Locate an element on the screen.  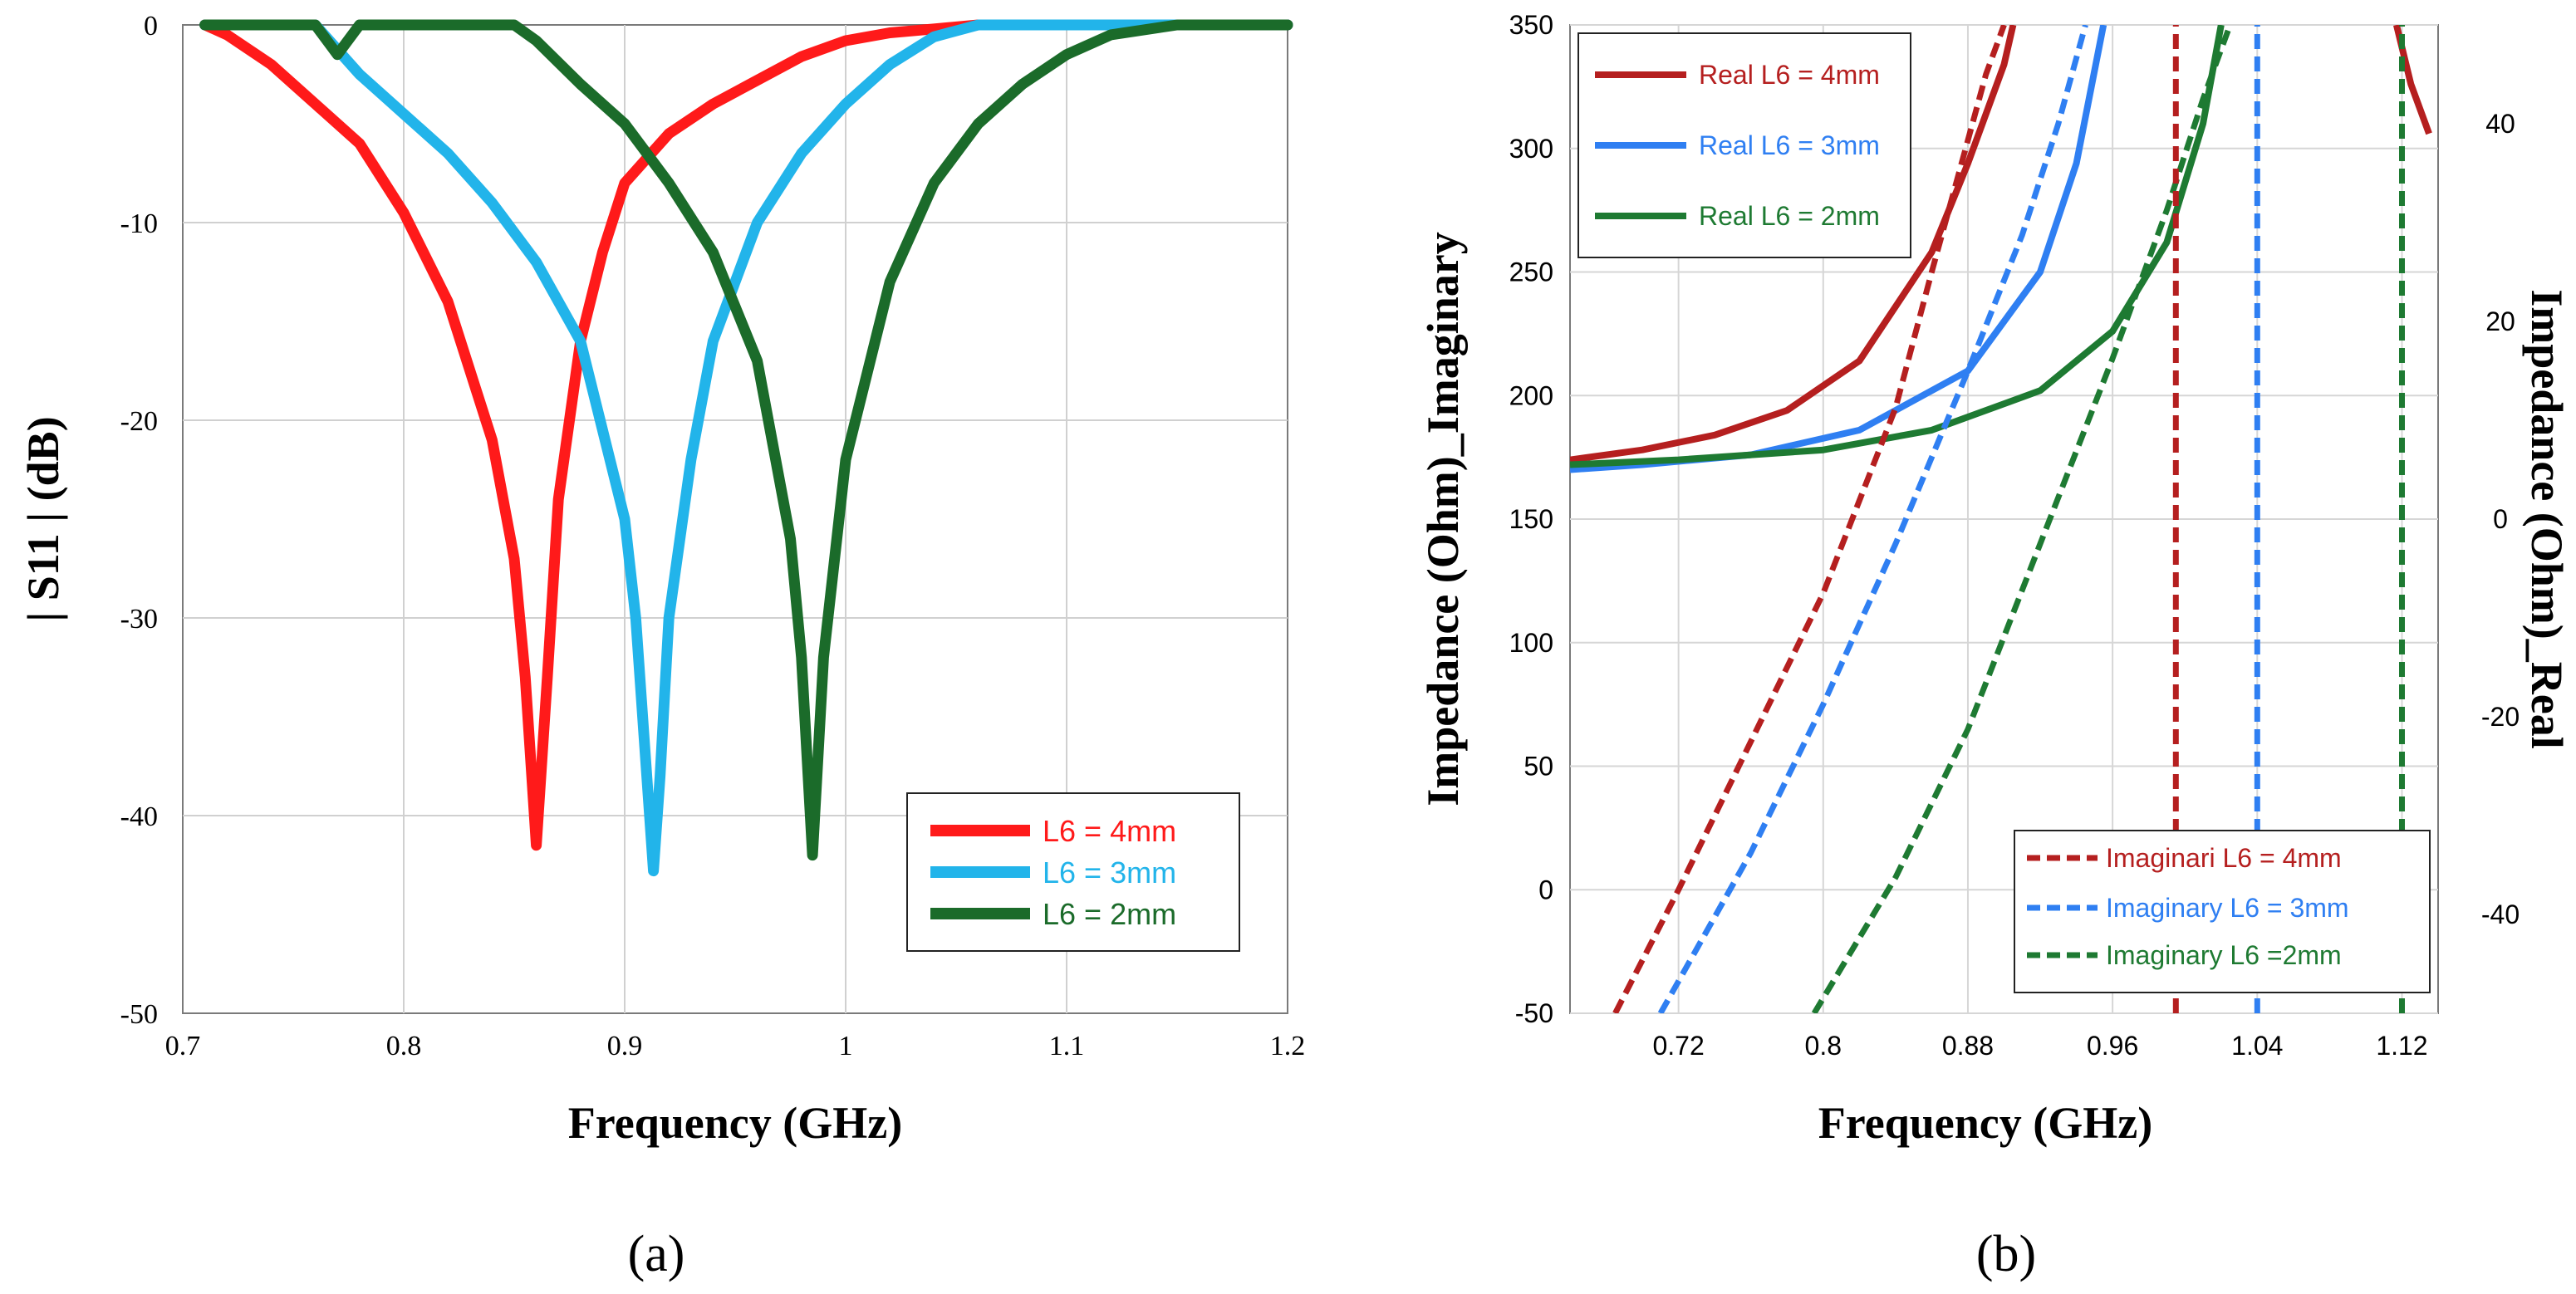
x-tick-label-a: 0.7 is located at coordinates (183, 1046).